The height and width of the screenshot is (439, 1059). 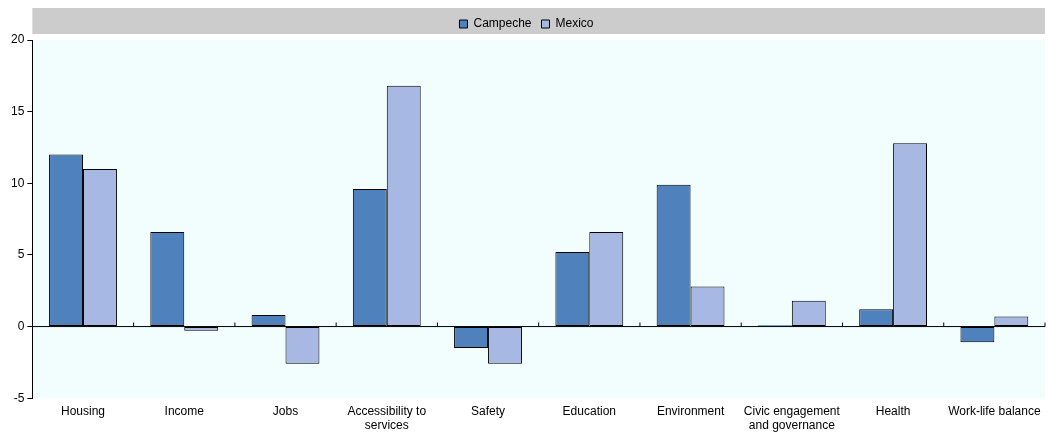 I want to click on legend-label: Mexico, so click(x=574, y=23).